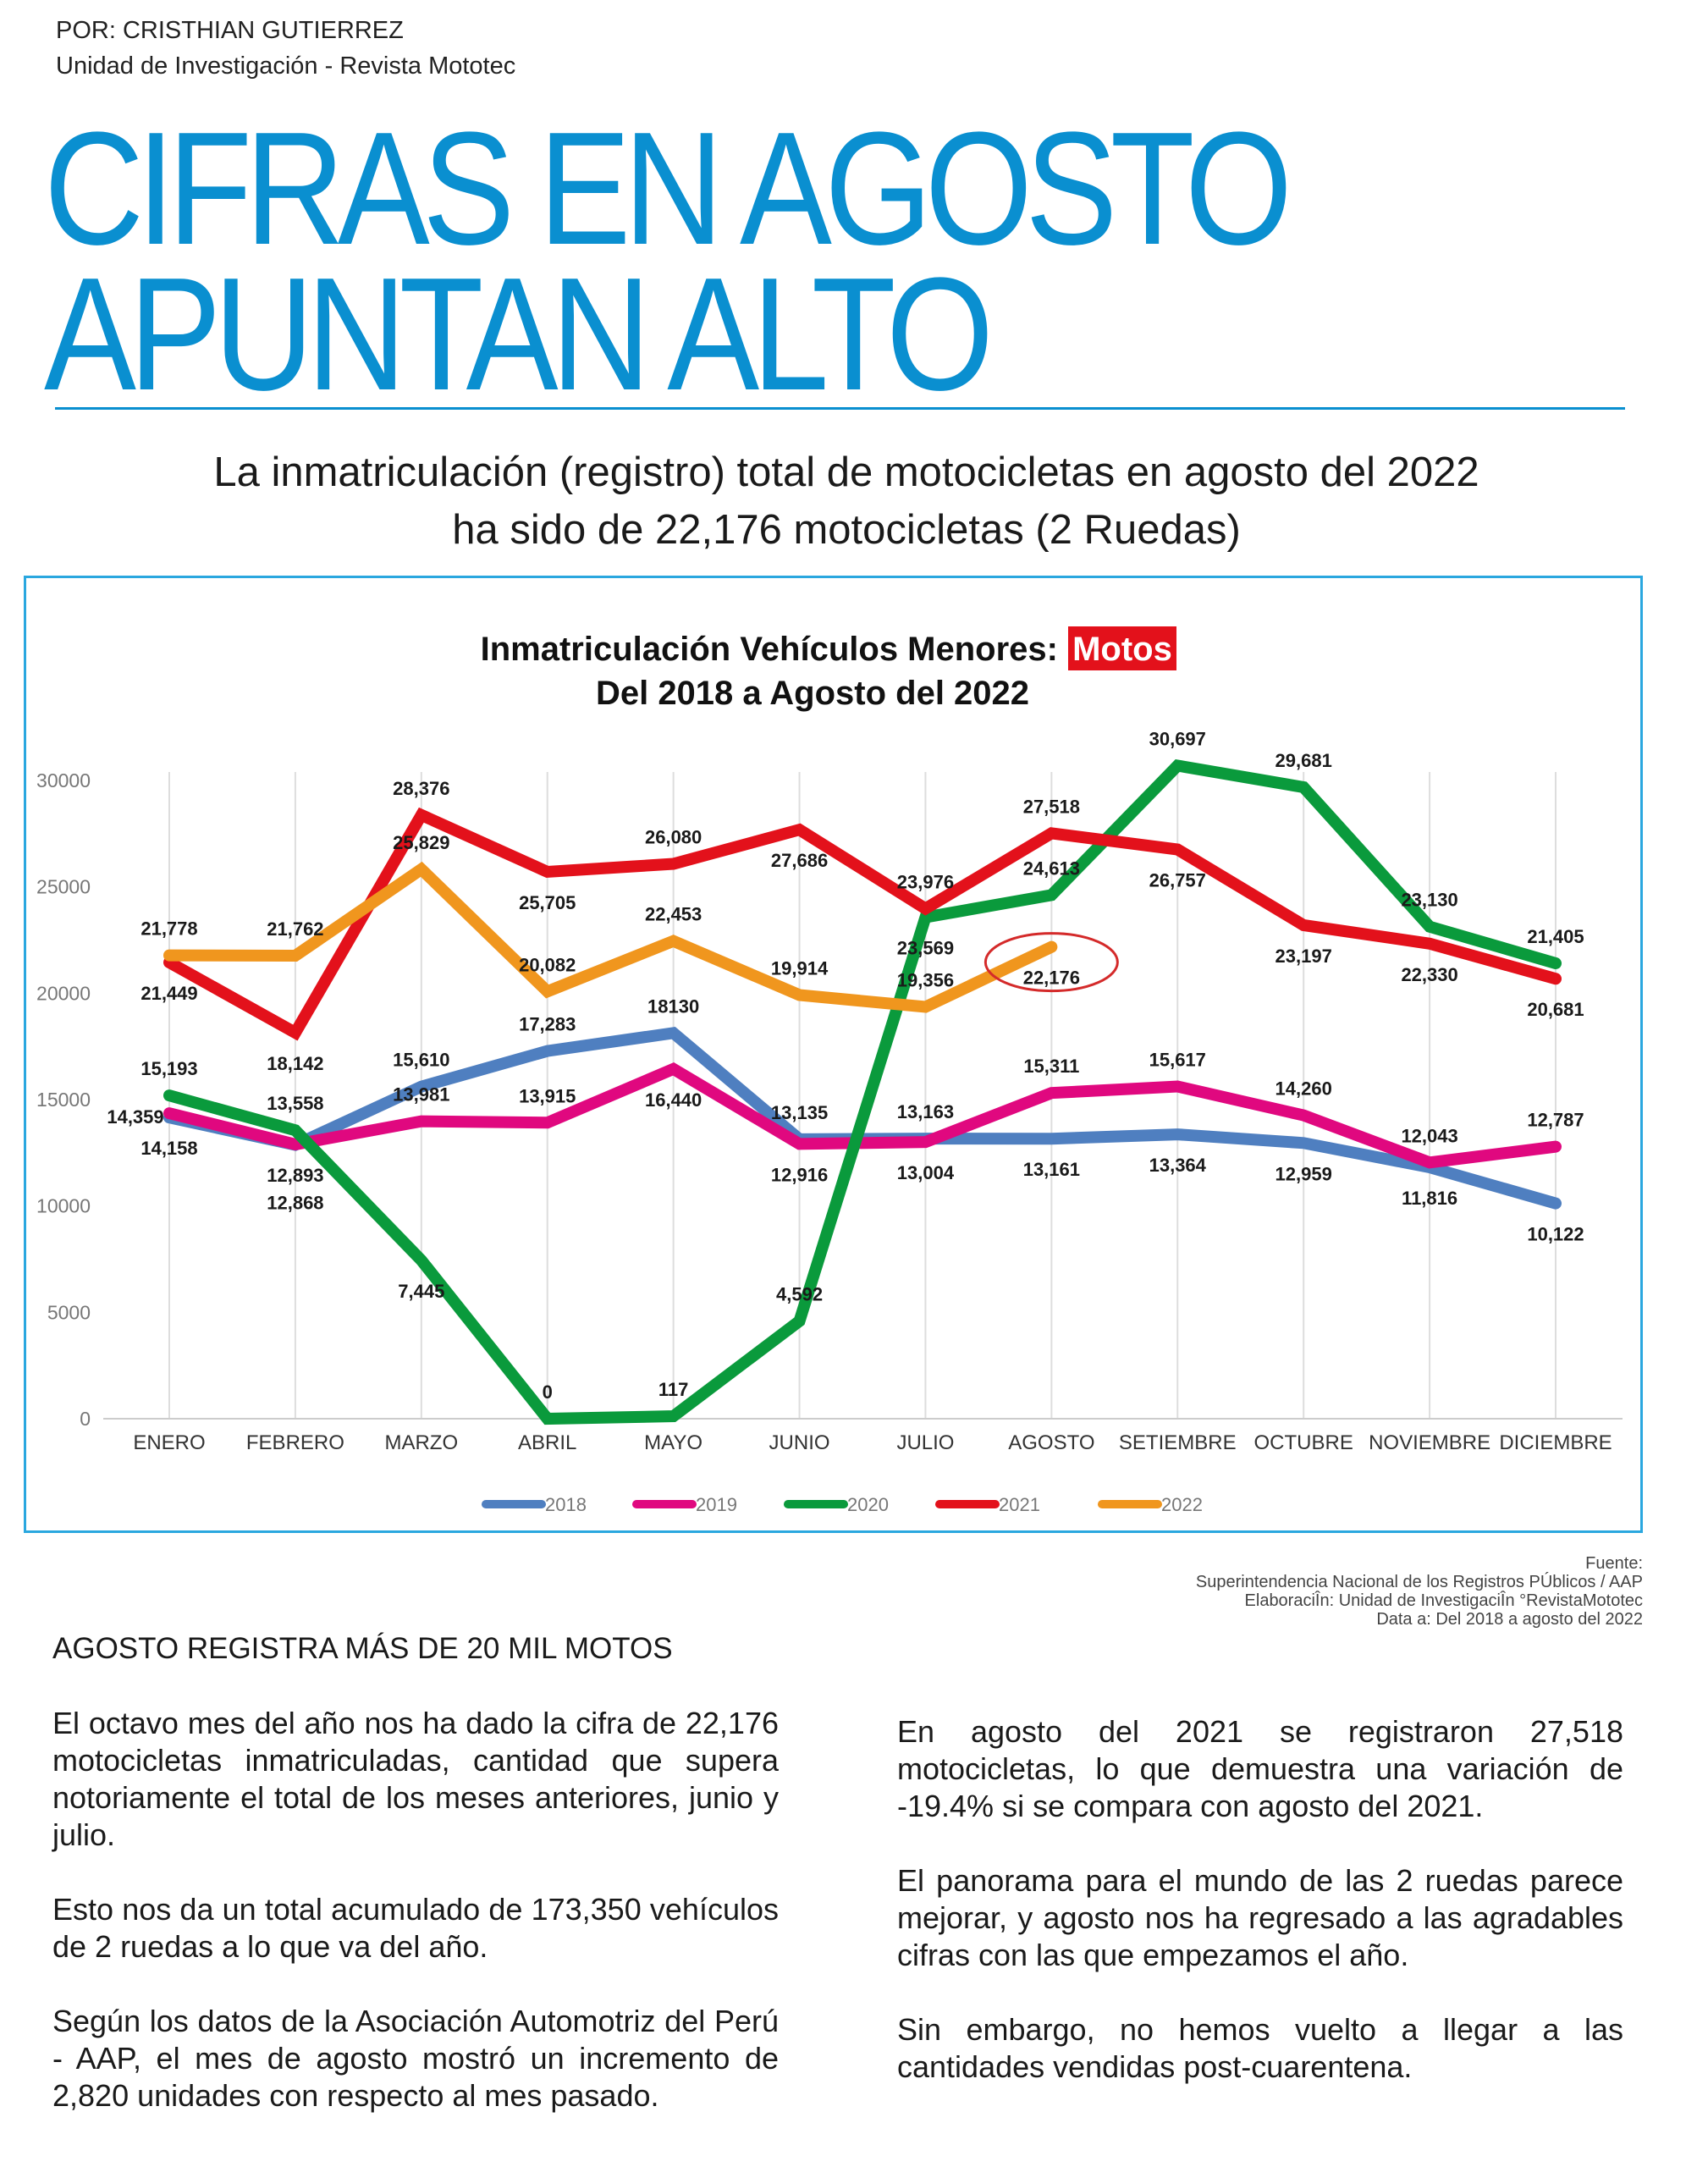 The image size is (1708, 2167). I want to click on data-label-2019: 16,440, so click(673, 1100).